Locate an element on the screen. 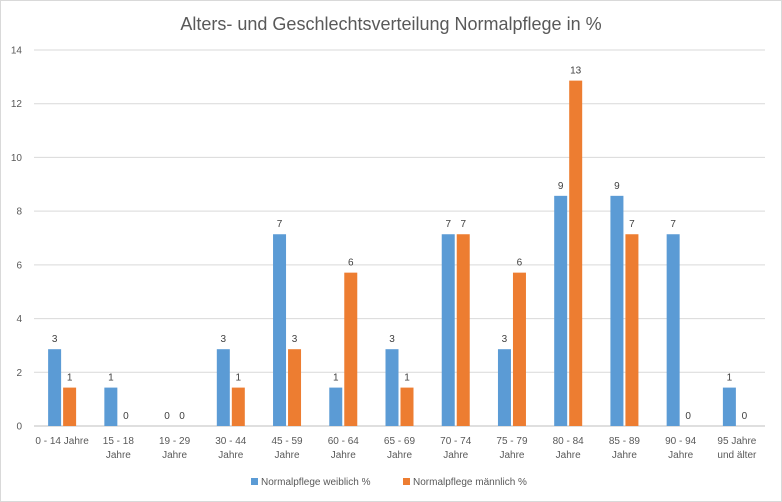 This screenshot has height=502, width=782. y-tick-label: 2 is located at coordinates (19, 373).